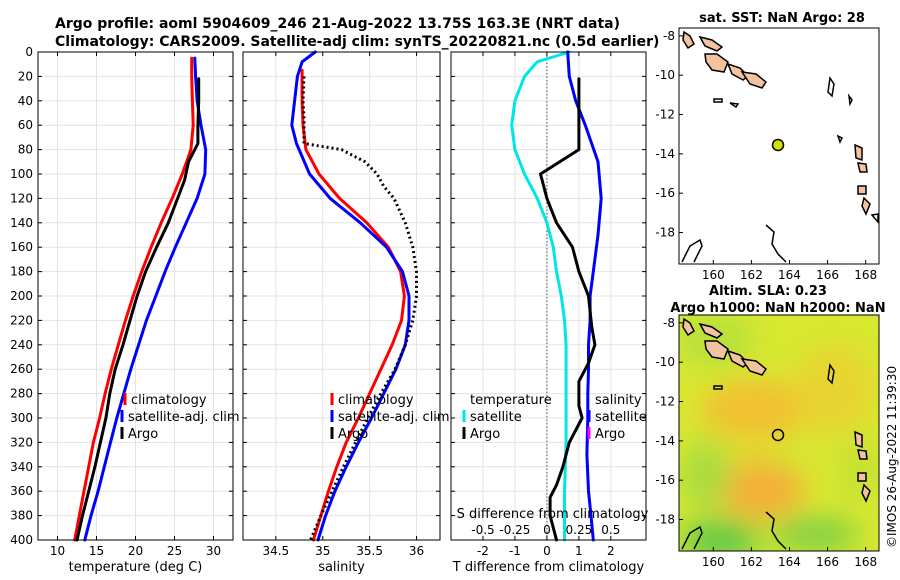 Image resolution: width=900 pixels, height=580 pixels. I want to click on x-tick-label: 15, so click(96, 551).